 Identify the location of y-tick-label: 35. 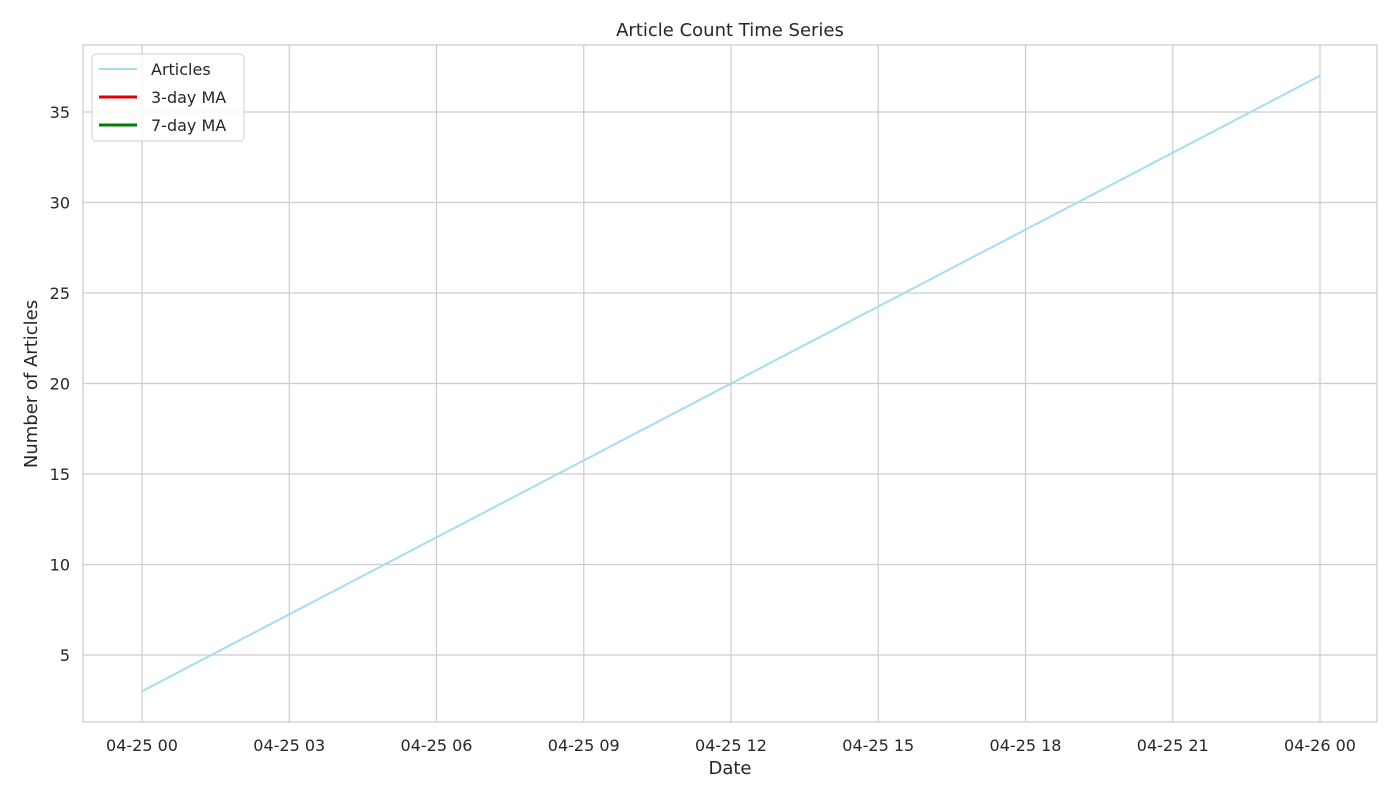
(60, 112).